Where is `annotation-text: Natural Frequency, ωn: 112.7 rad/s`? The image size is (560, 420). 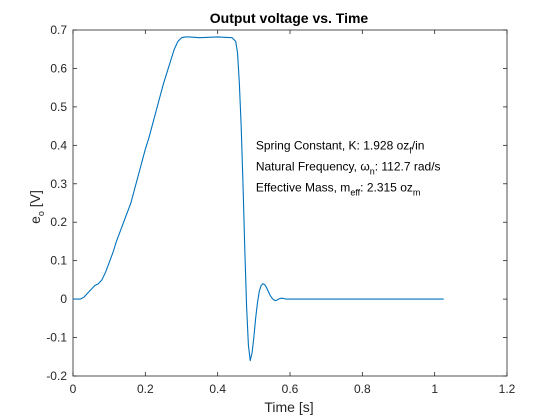 annotation-text: Natural Frequency, ωn: 112.7 rad/s is located at coordinates (348, 167).